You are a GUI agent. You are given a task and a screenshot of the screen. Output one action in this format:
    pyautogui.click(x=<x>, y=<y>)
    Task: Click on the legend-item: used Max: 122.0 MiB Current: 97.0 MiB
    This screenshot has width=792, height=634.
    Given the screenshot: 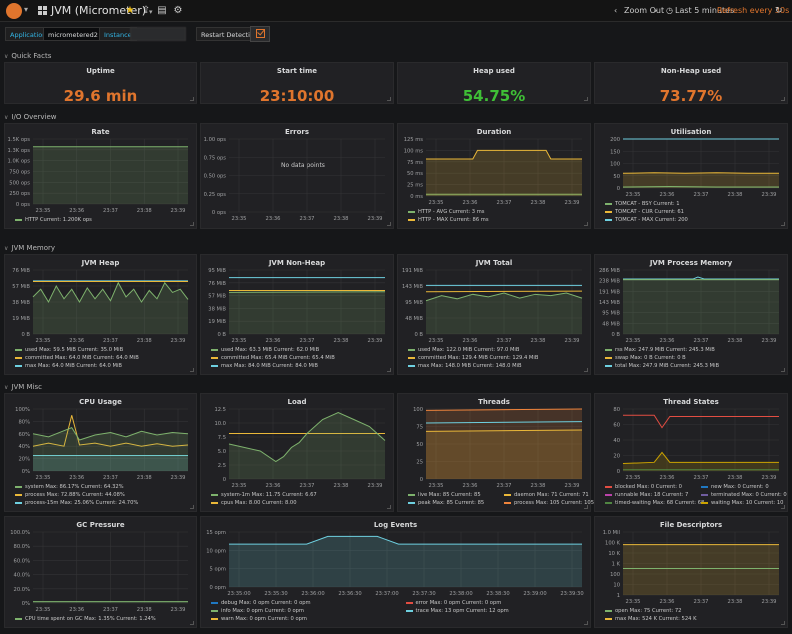 What is the action you would take?
    pyautogui.click(x=463, y=350)
    